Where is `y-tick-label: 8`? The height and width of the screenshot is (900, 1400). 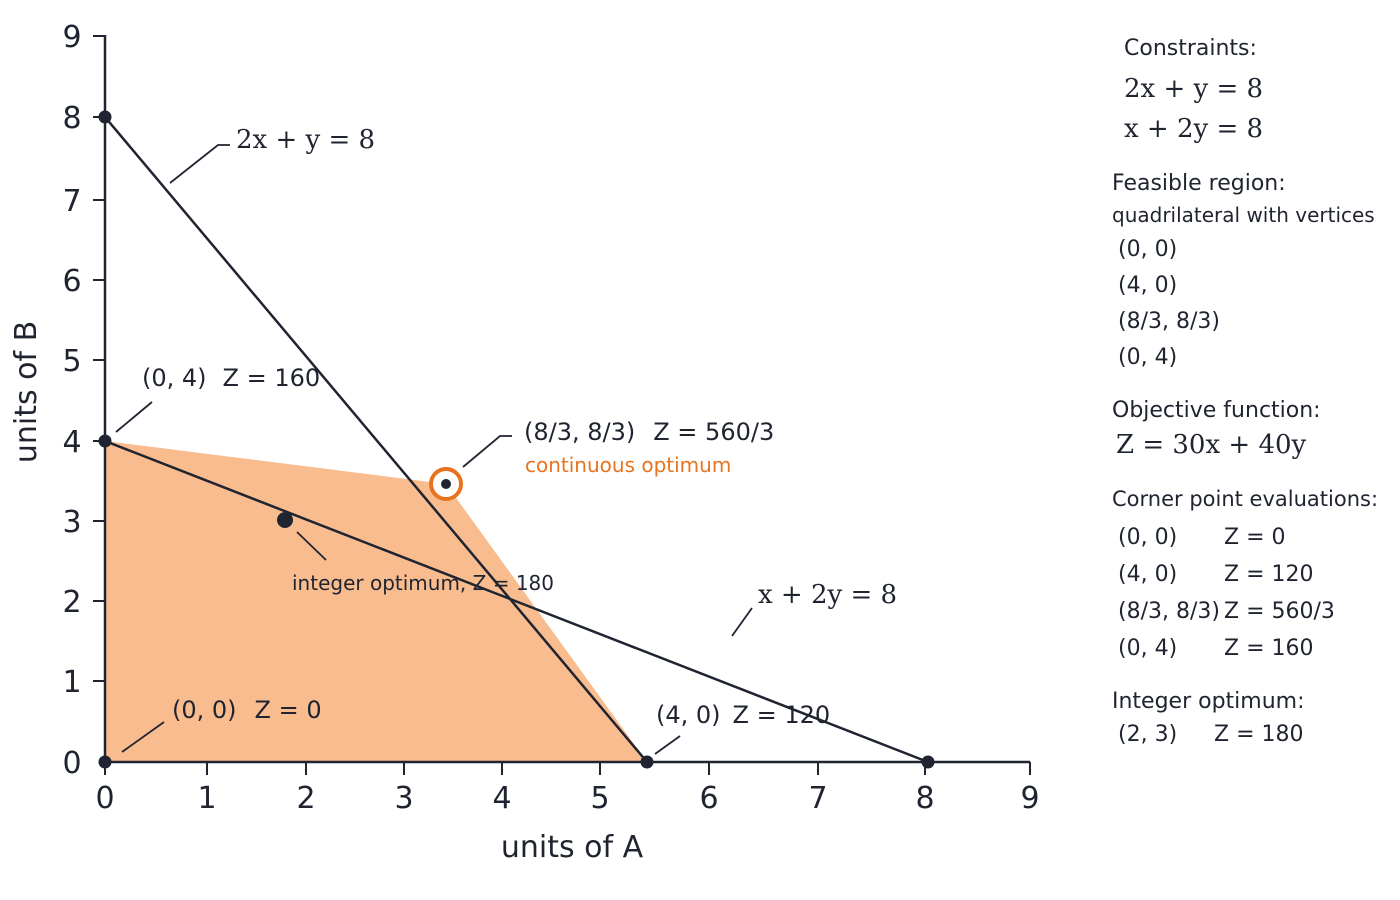 y-tick-label: 8 is located at coordinates (71, 118).